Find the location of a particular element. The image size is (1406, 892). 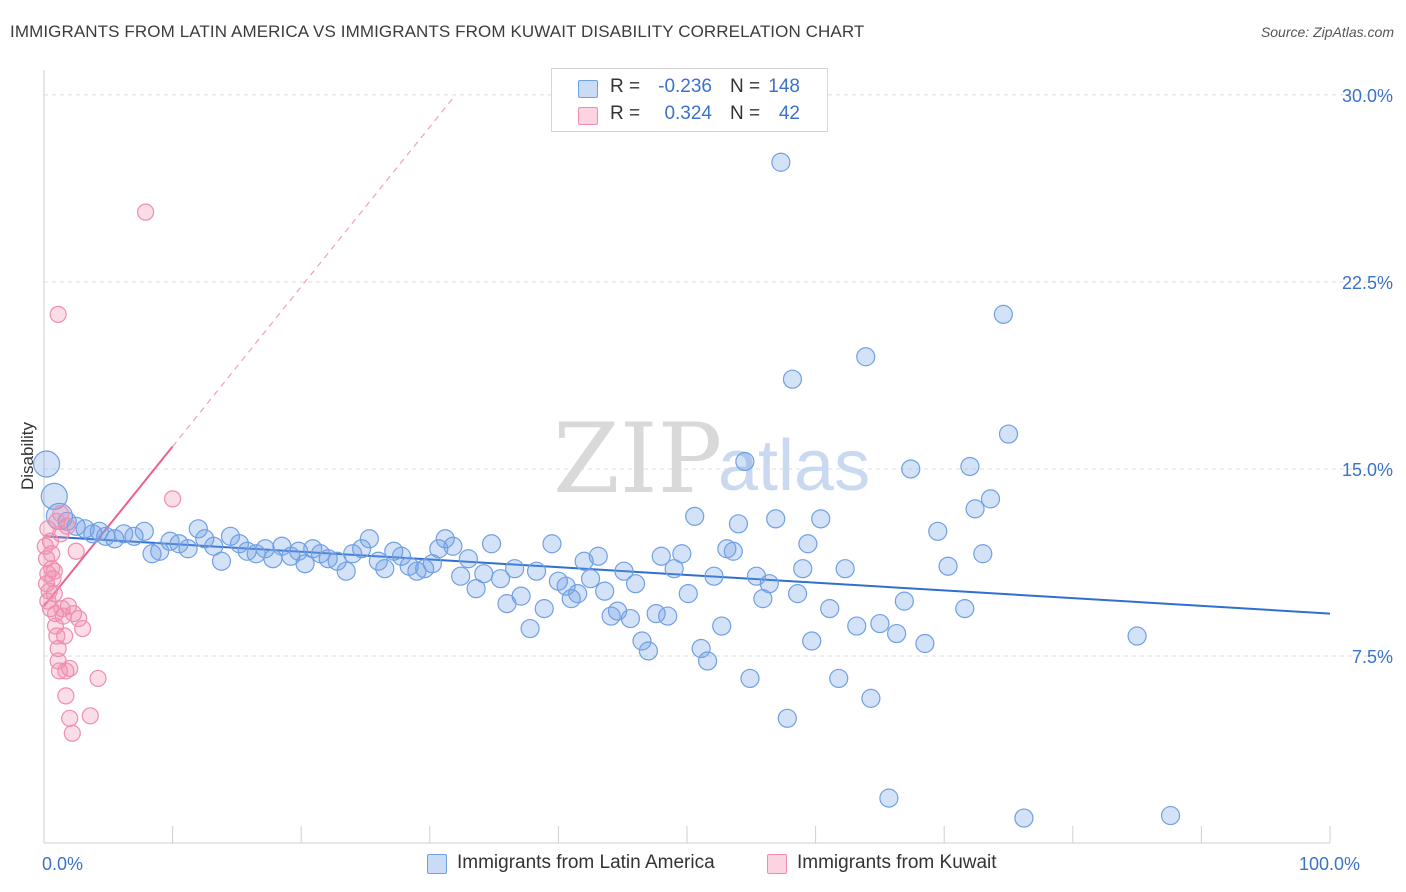

y-tick-label: 22.5% is located at coordinates (1367, 283).